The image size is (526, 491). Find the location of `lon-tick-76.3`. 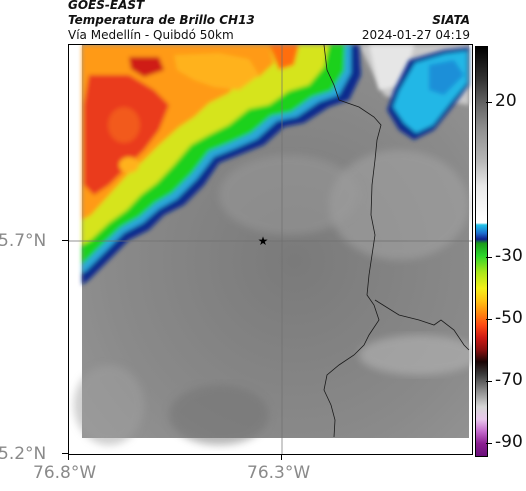

lon-tick-76.3 is located at coordinates (281, 457).